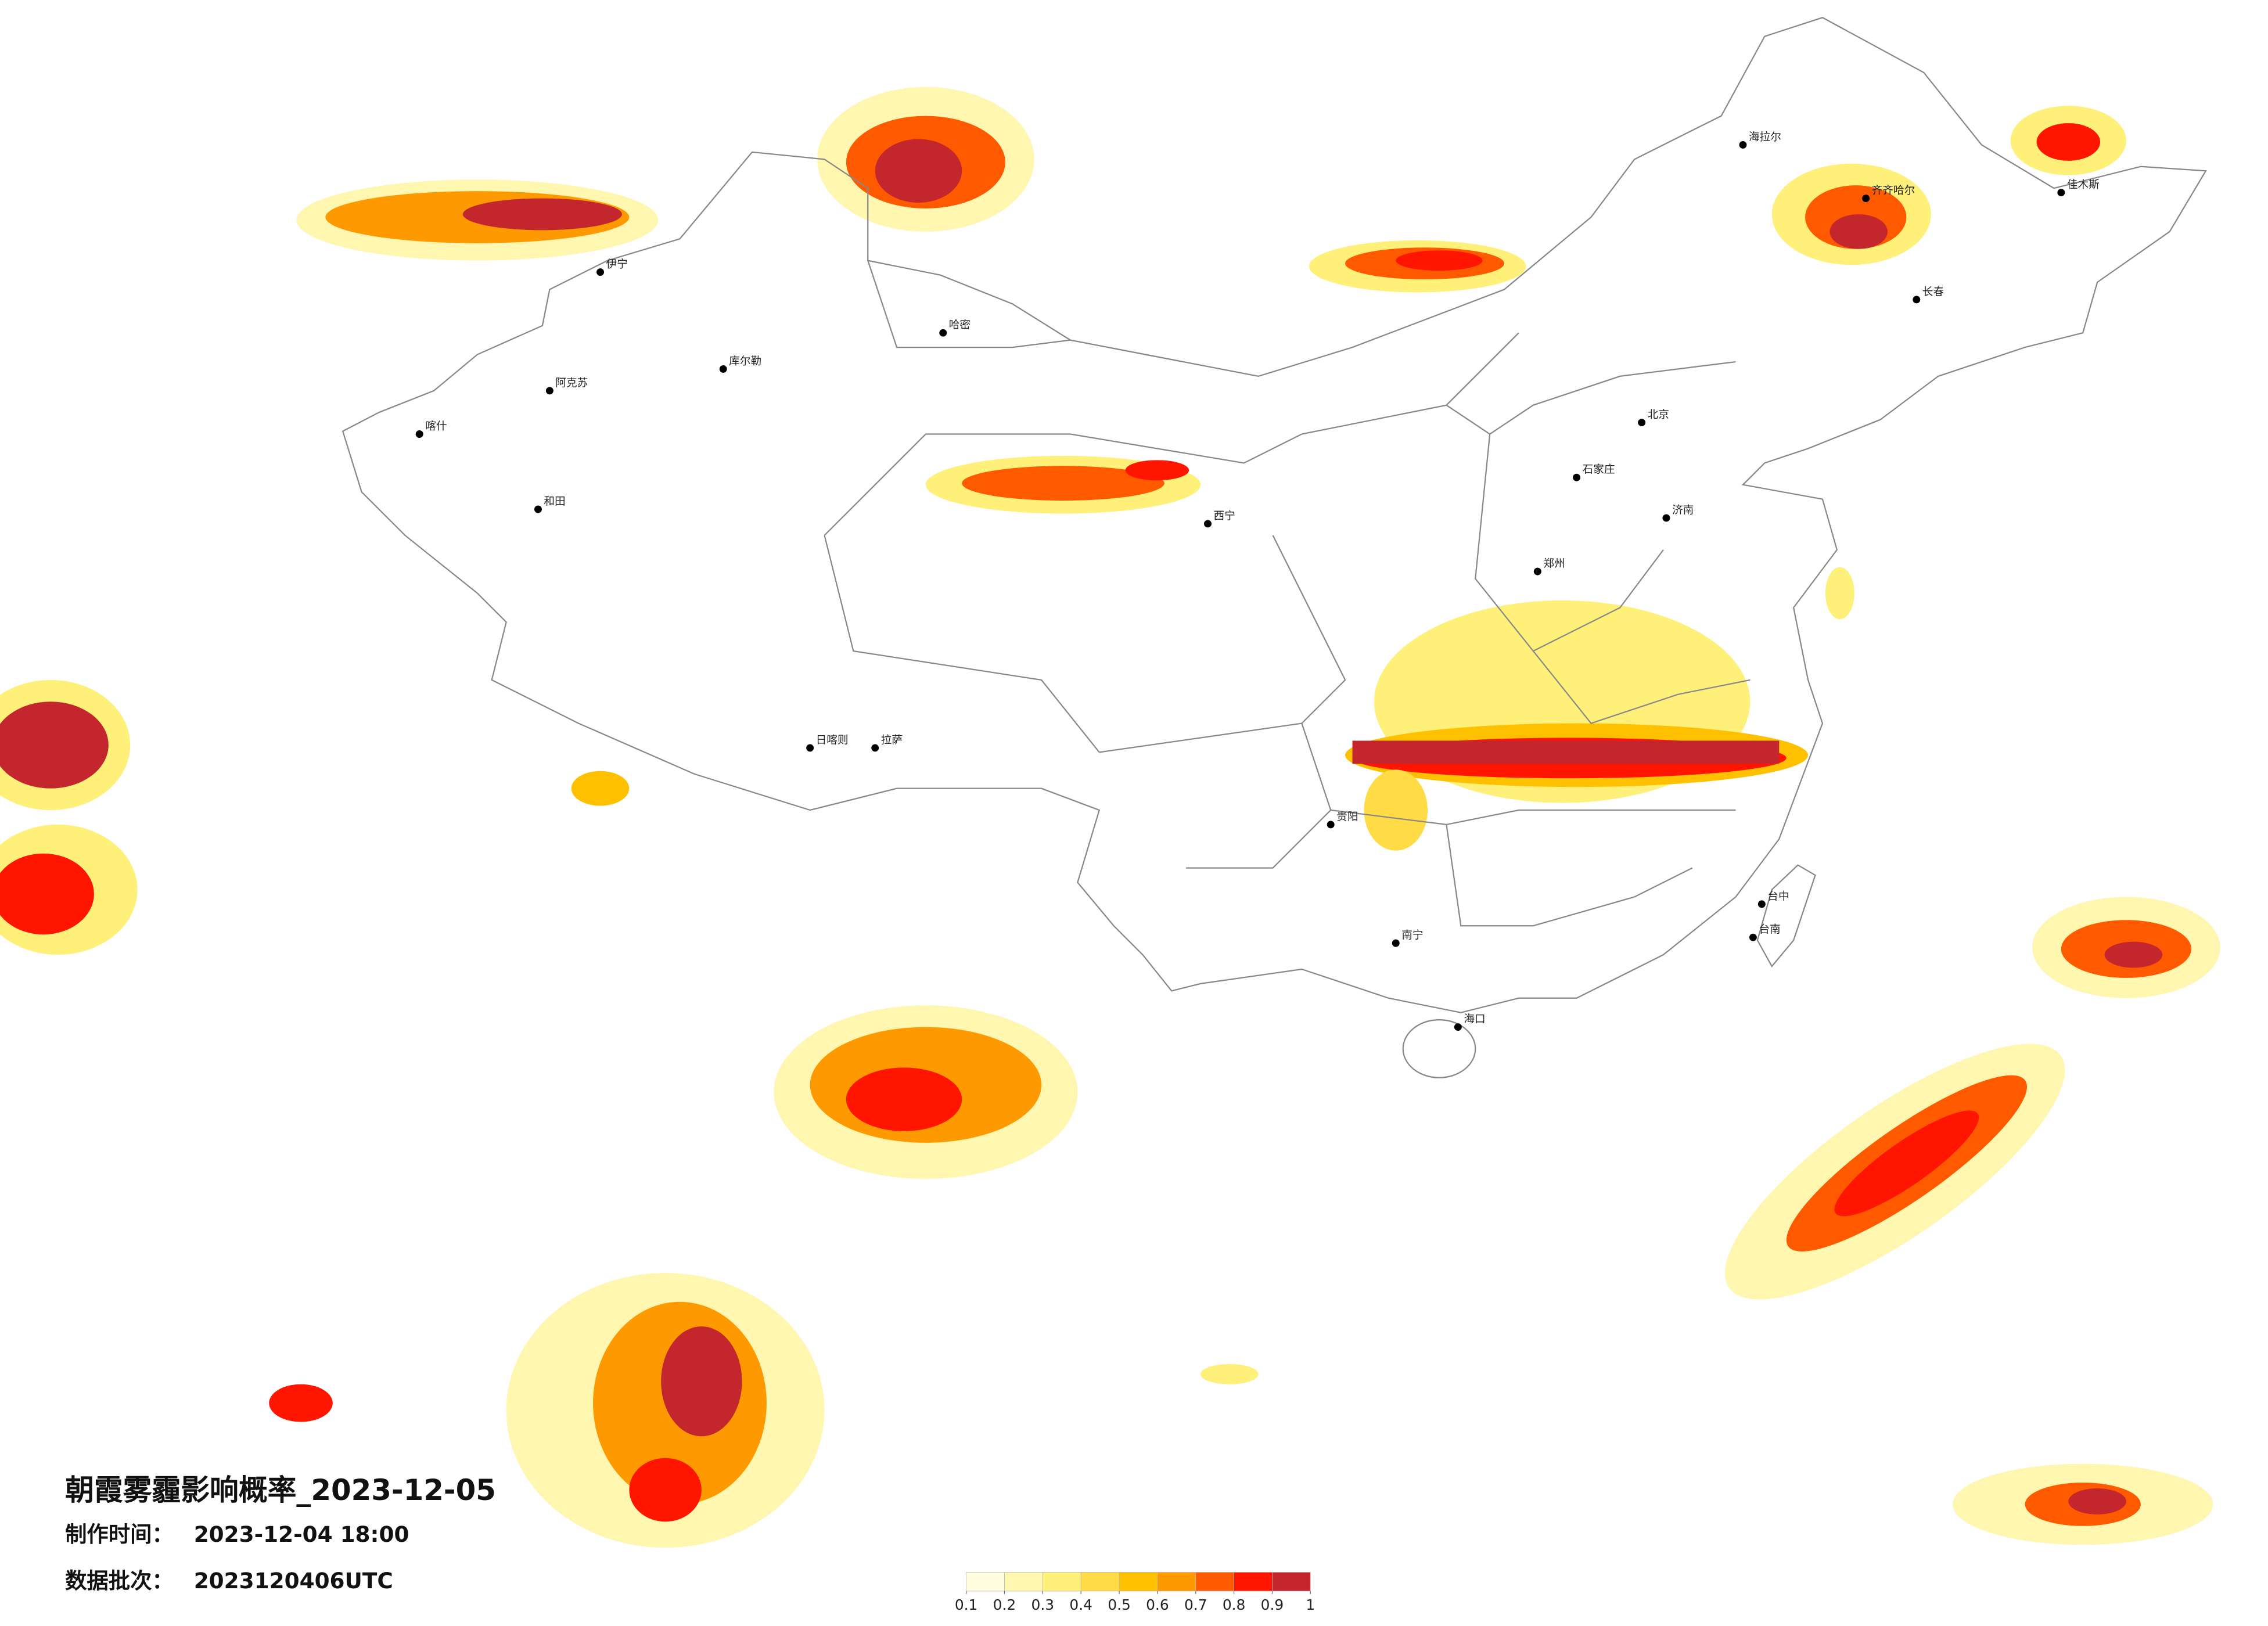 The image size is (2268, 1626). Describe the element at coordinates (745, 362) in the screenshot. I see `city-label: 库尔勒` at that location.